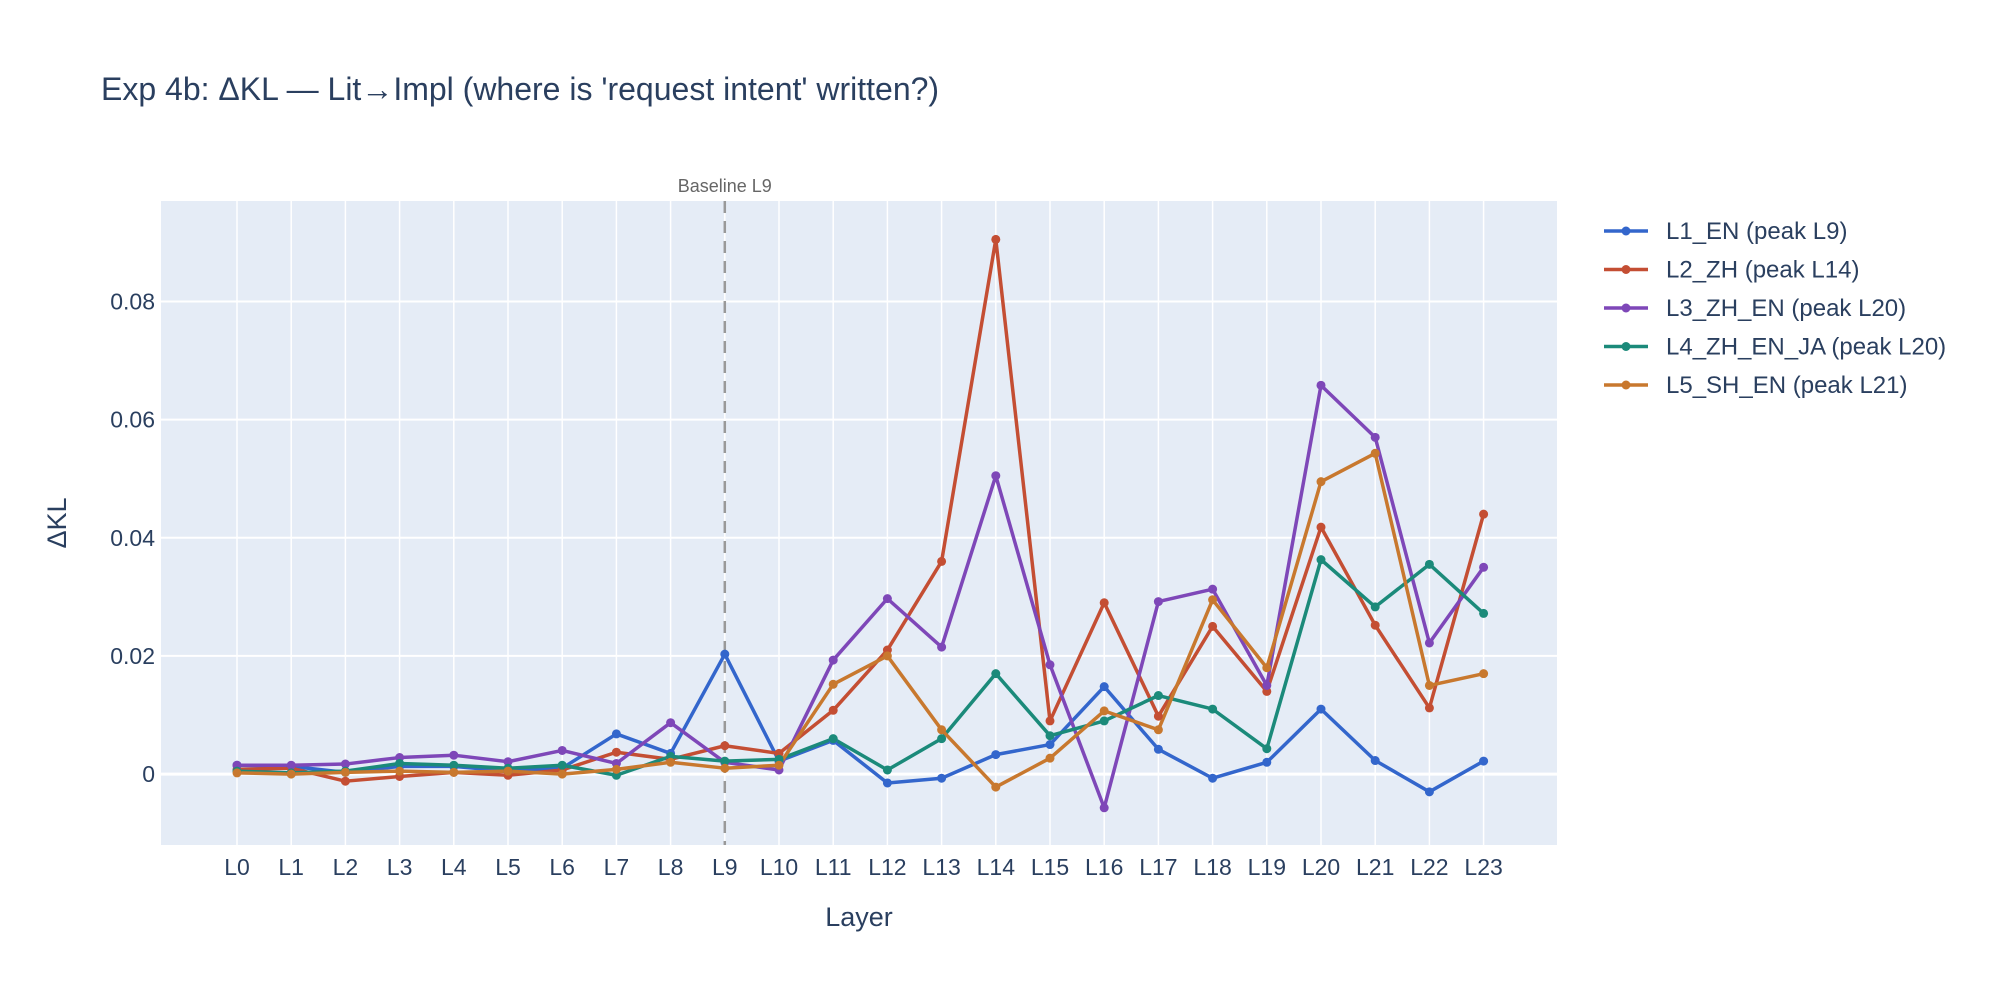 This screenshot has height=1000, width=2000. What do you see at coordinates (1755, 308) in the screenshot?
I see `legend-item-l3-zh-en: L3_ZH_EN (peak L20)` at bounding box center [1755, 308].